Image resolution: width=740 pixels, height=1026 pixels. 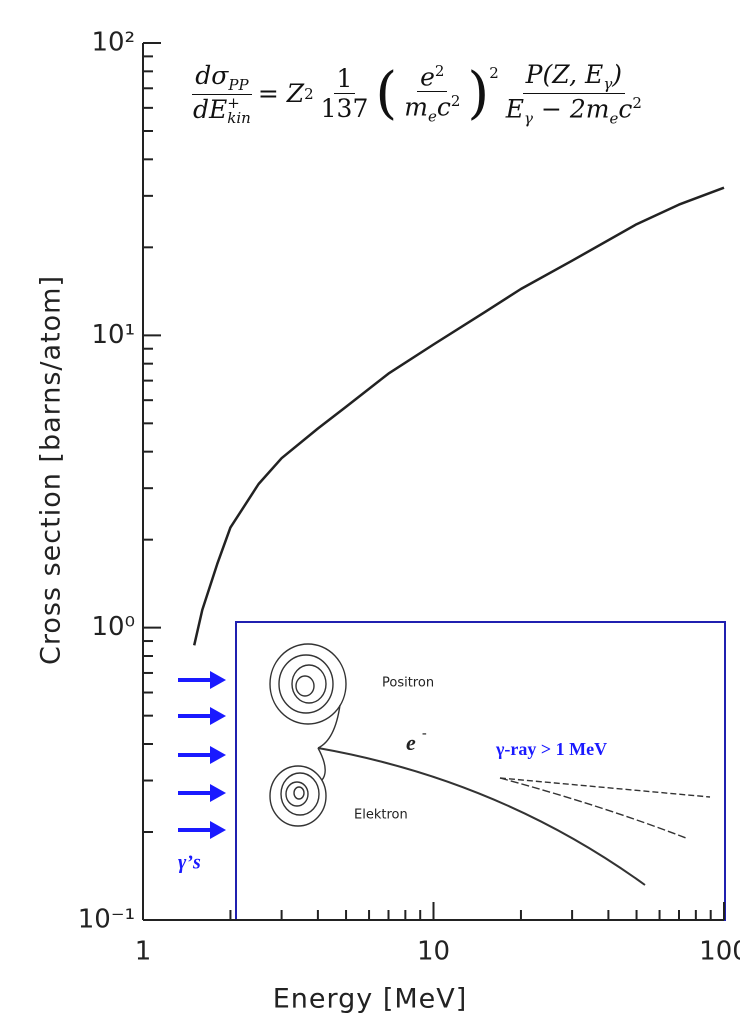 What do you see at coordinates (411, 742) in the screenshot?
I see `electron-symbol: e` at bounding box center [411, 742].